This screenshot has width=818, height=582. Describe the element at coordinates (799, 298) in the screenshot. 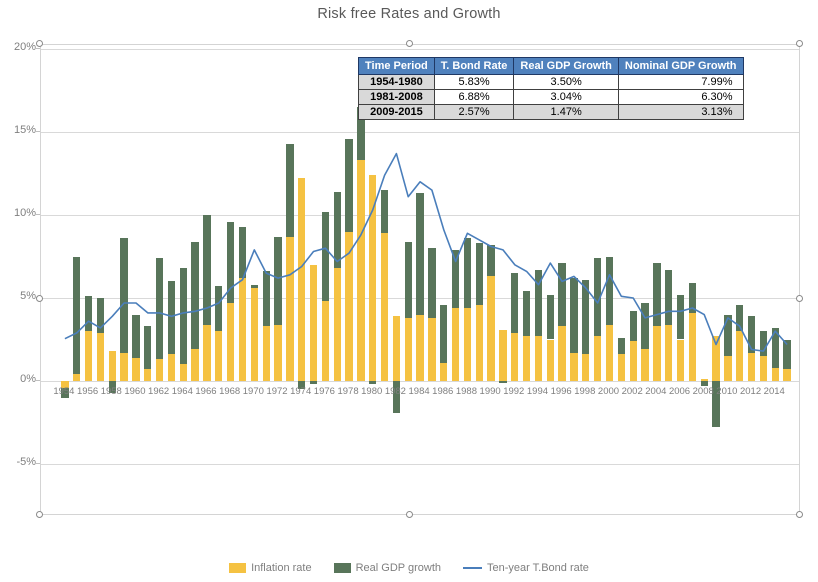

I see `resize-handle-middle-right` at that location.